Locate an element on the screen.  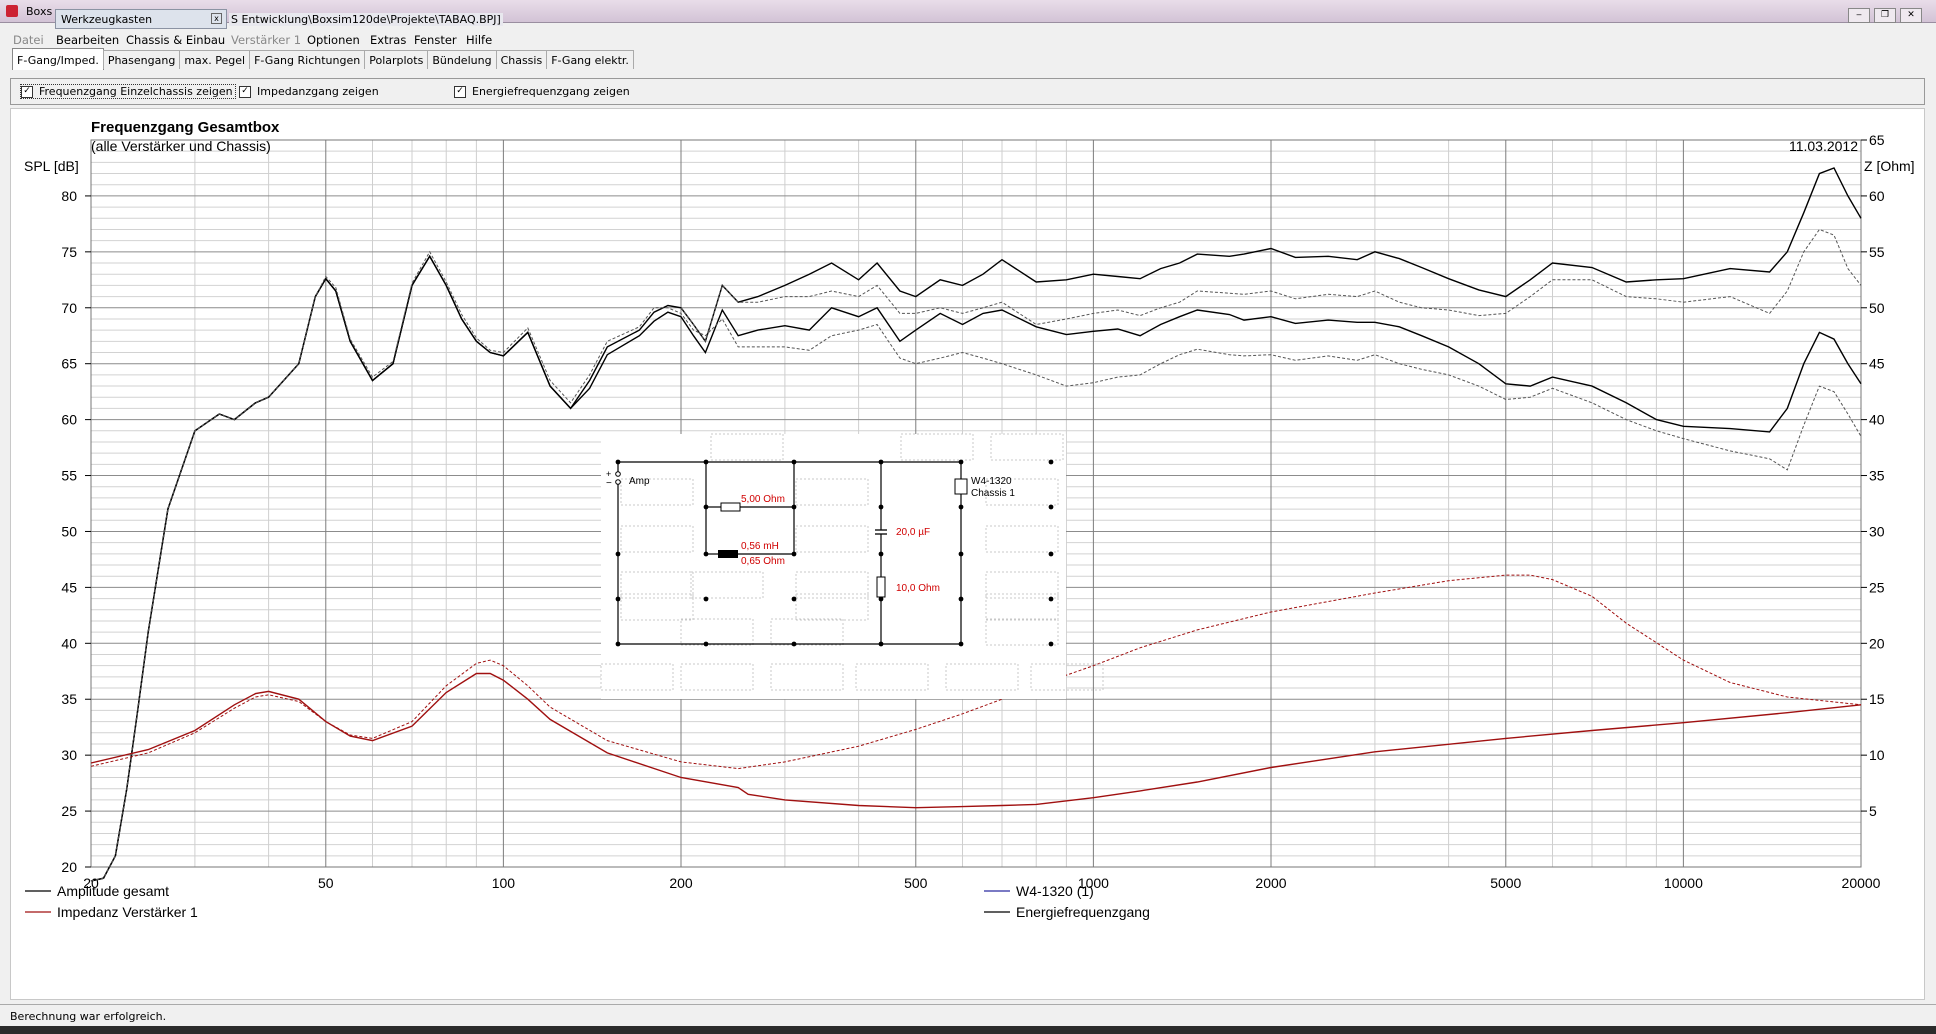
checkbox-impedanz: ✓ is located at coordinates (245, 91).